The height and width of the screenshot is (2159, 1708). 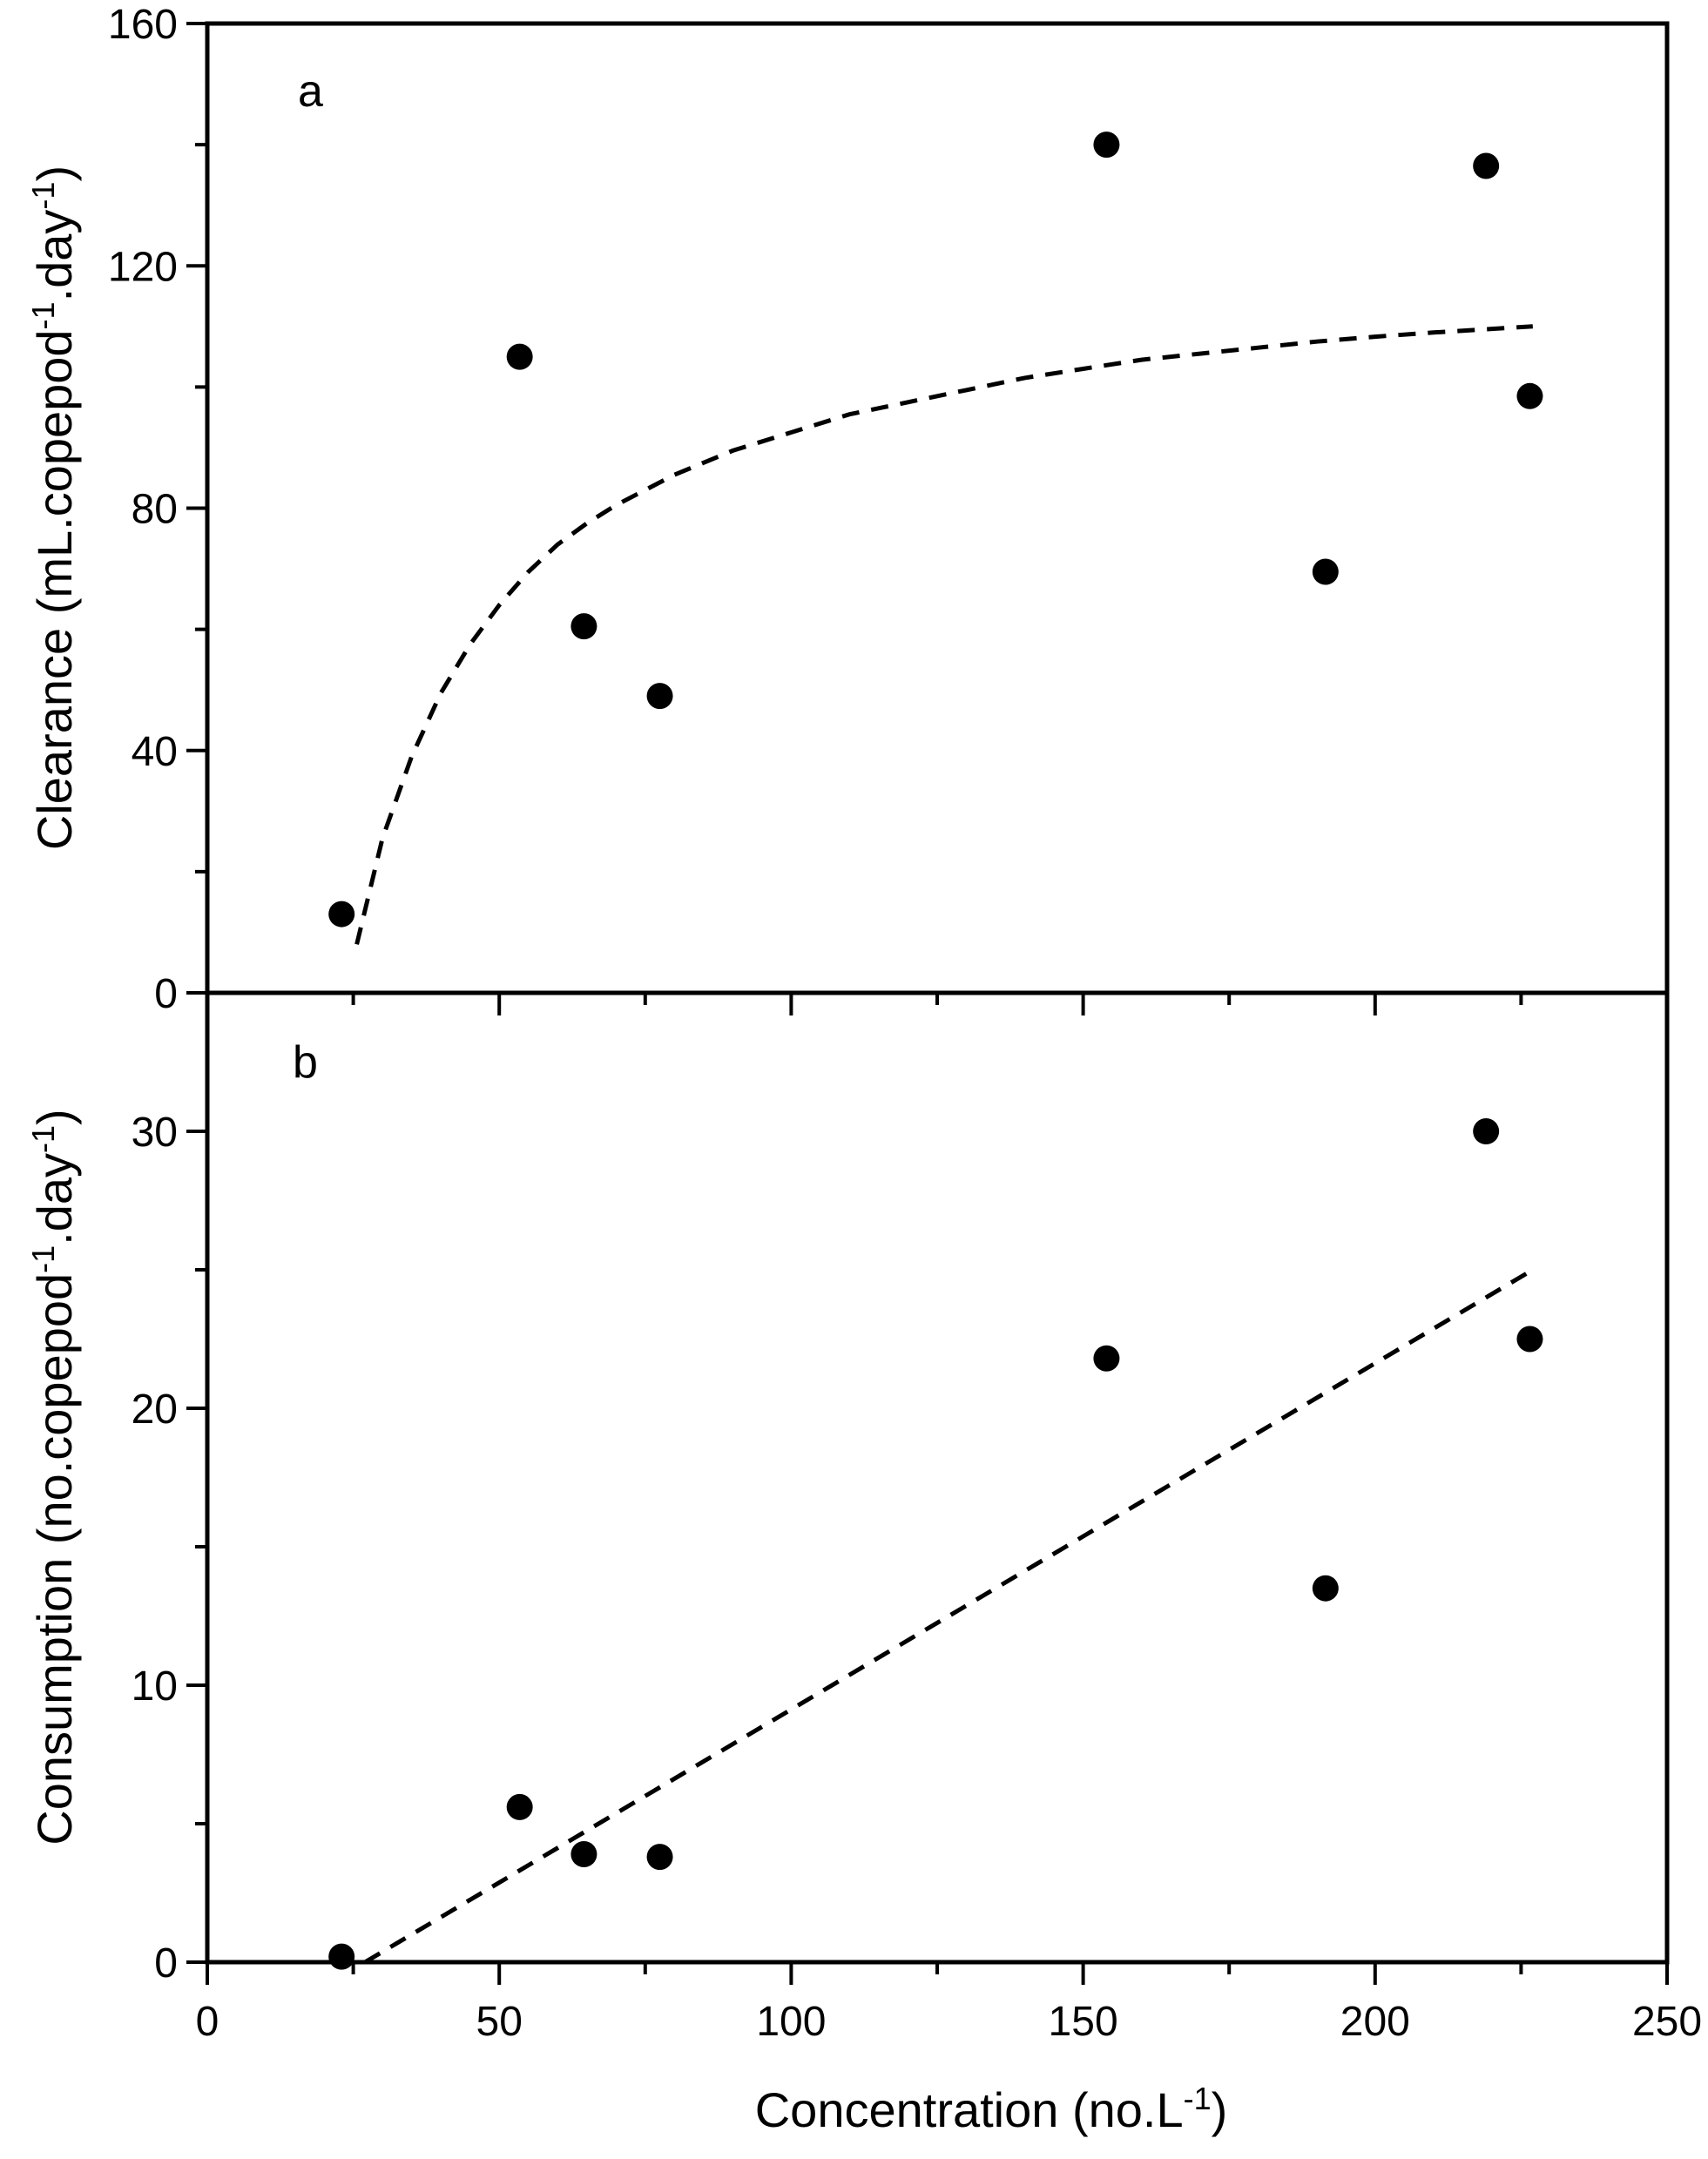 I want to click on y-tick-label: 80, so click(x=155, y=510).